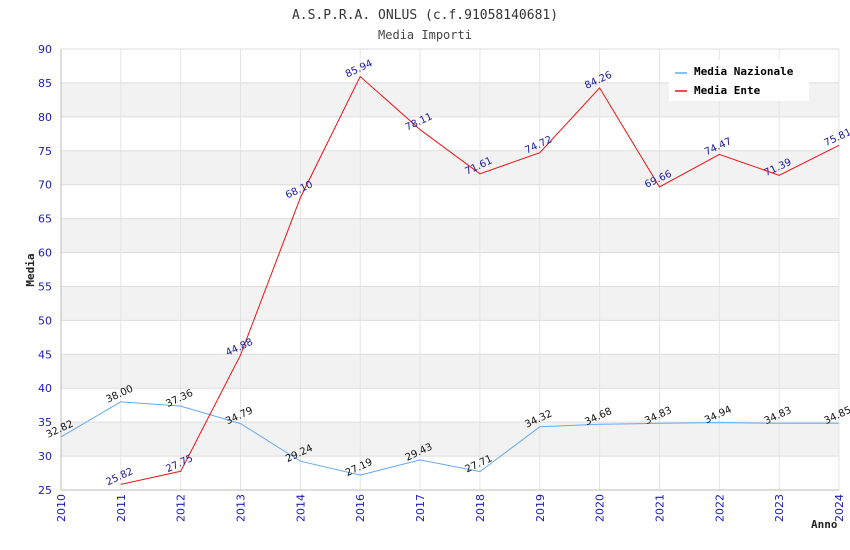 The width and height of the screenshot is (850, 550). I want to click on x-tick-label: 2021, so click(659, 508).